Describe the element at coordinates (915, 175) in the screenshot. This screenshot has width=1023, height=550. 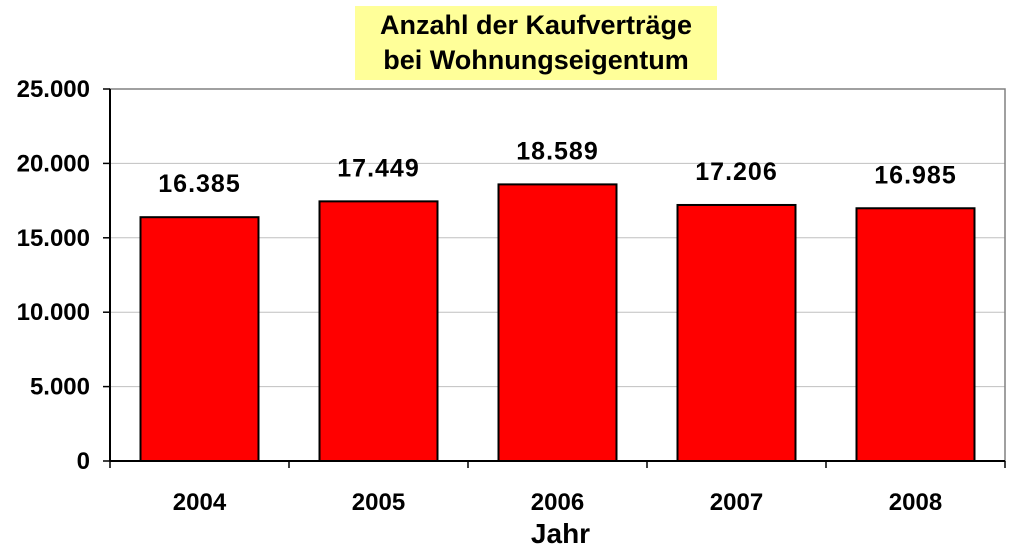
I see `data-label-2008: 16.985` at that location.